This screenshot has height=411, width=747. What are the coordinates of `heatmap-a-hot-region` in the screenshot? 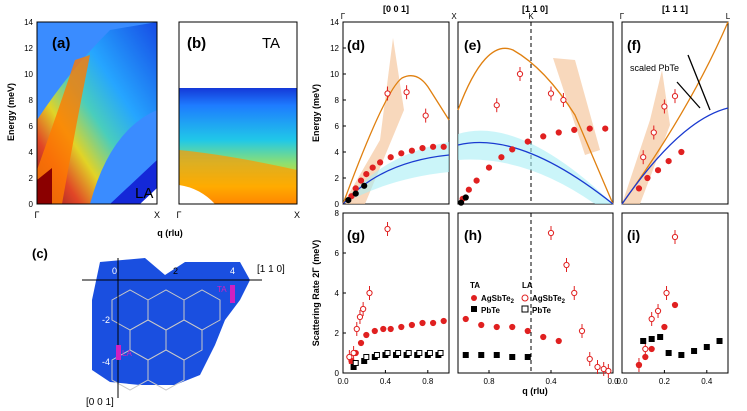 It's located at (44, 186).